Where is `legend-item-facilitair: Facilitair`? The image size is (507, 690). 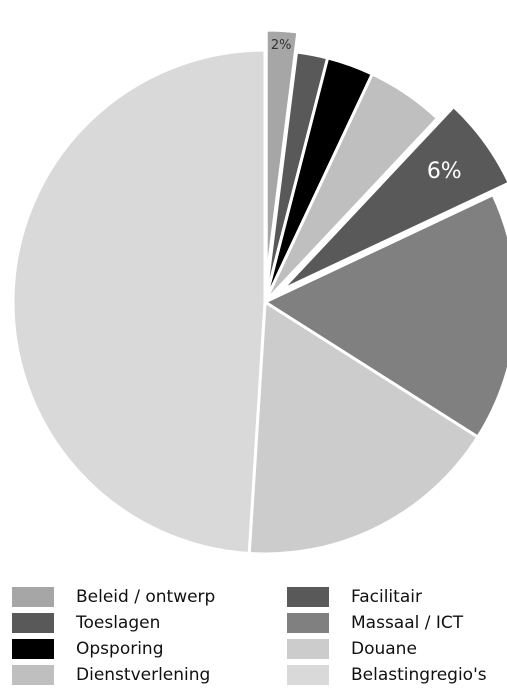 legend-item-facilitair: Facilitair is located at coordinates (354, 597).